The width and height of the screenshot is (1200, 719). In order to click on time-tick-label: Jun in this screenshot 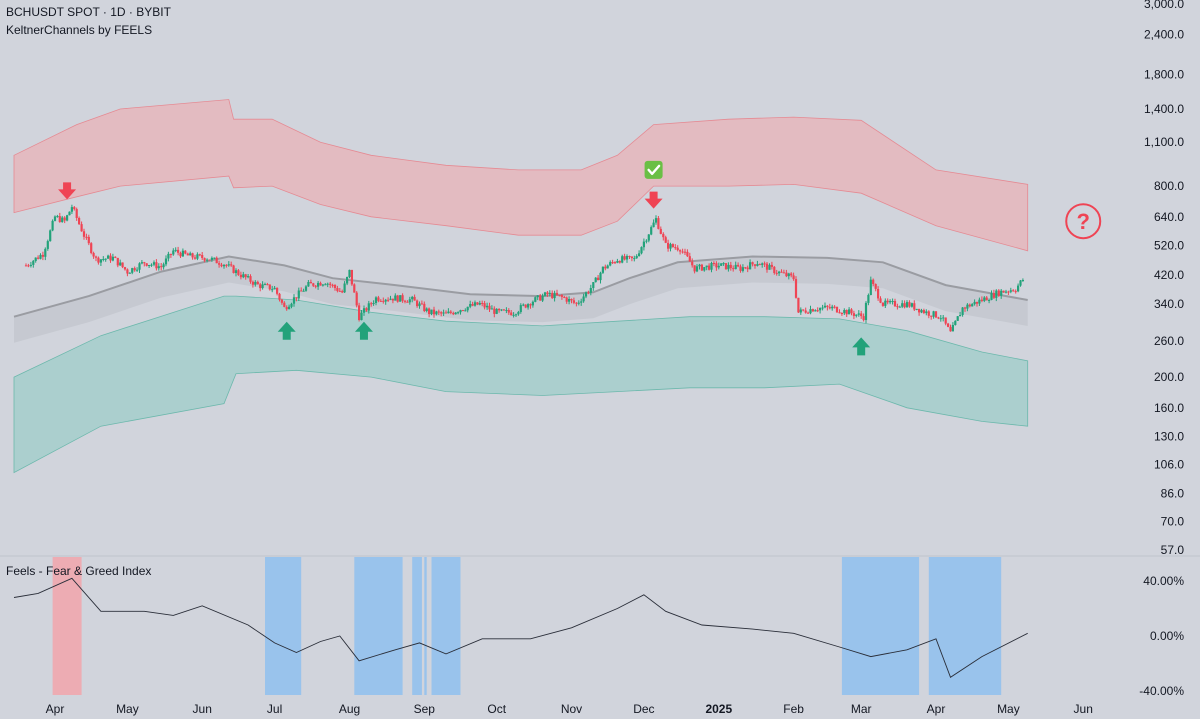, I will do `click(1083, 709)`.